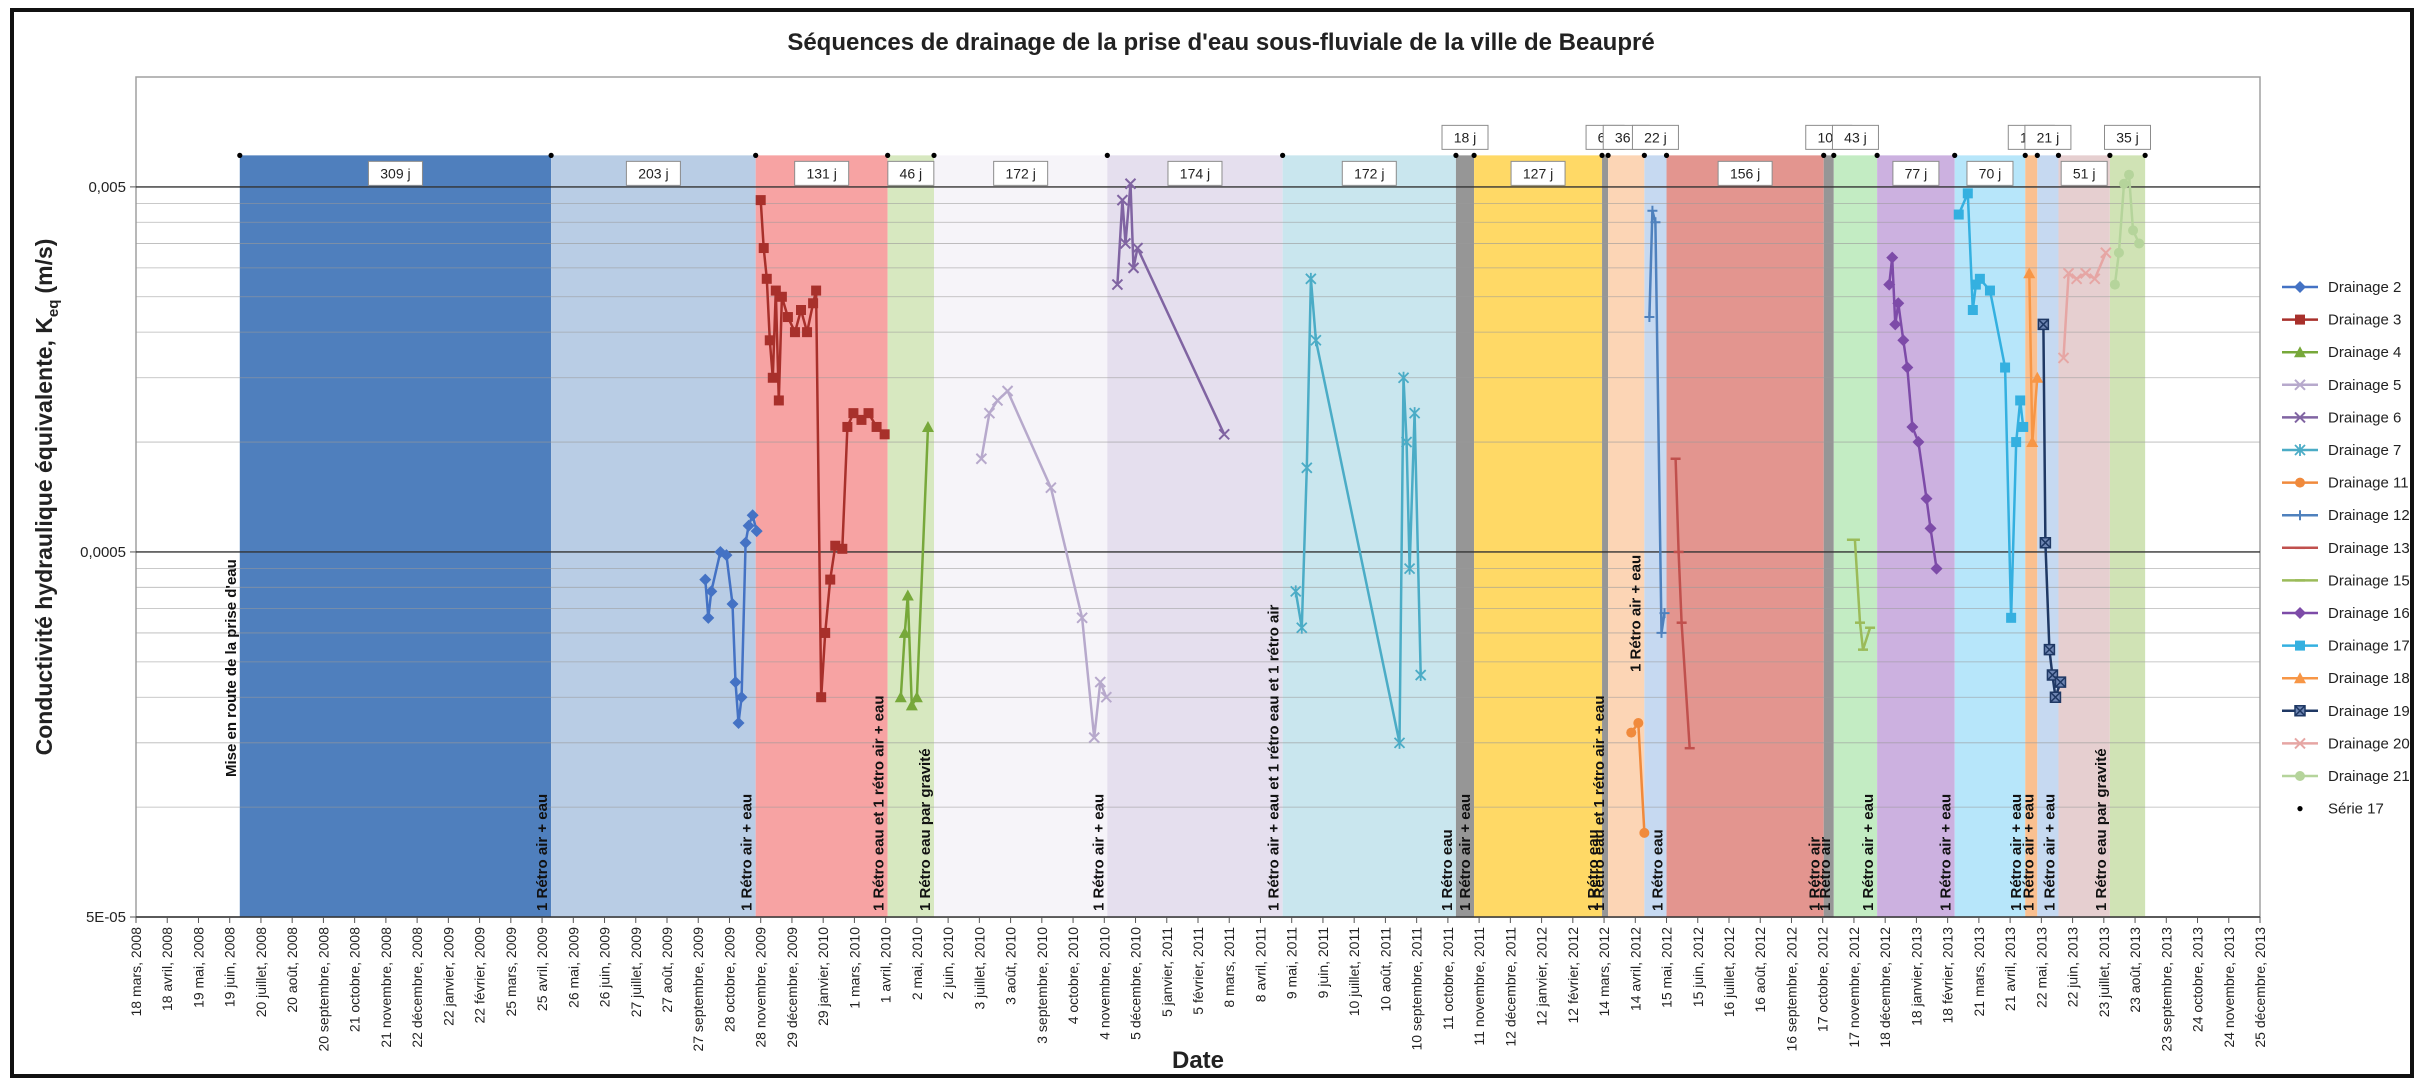 This screenshot has height=1084, width=2424. Describe the element at coordinates (2364, 450) in the screenshot. I see `legend-label: Drainage 7` at that location.